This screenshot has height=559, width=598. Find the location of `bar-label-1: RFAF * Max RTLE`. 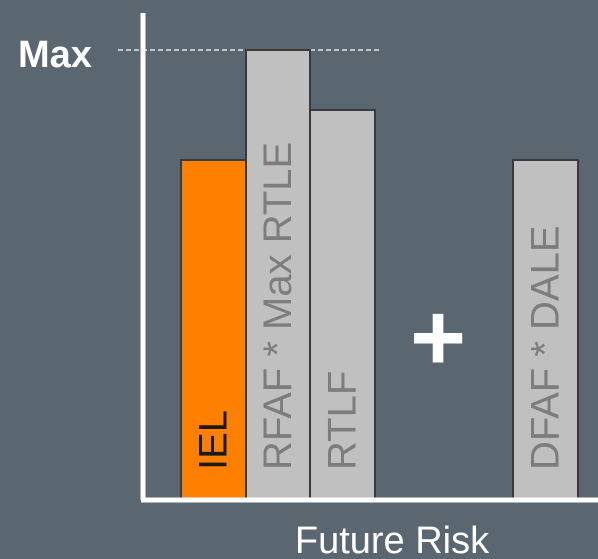

bar-label-1: RFAF * Max RTLE is located at coordinates (278, 306).